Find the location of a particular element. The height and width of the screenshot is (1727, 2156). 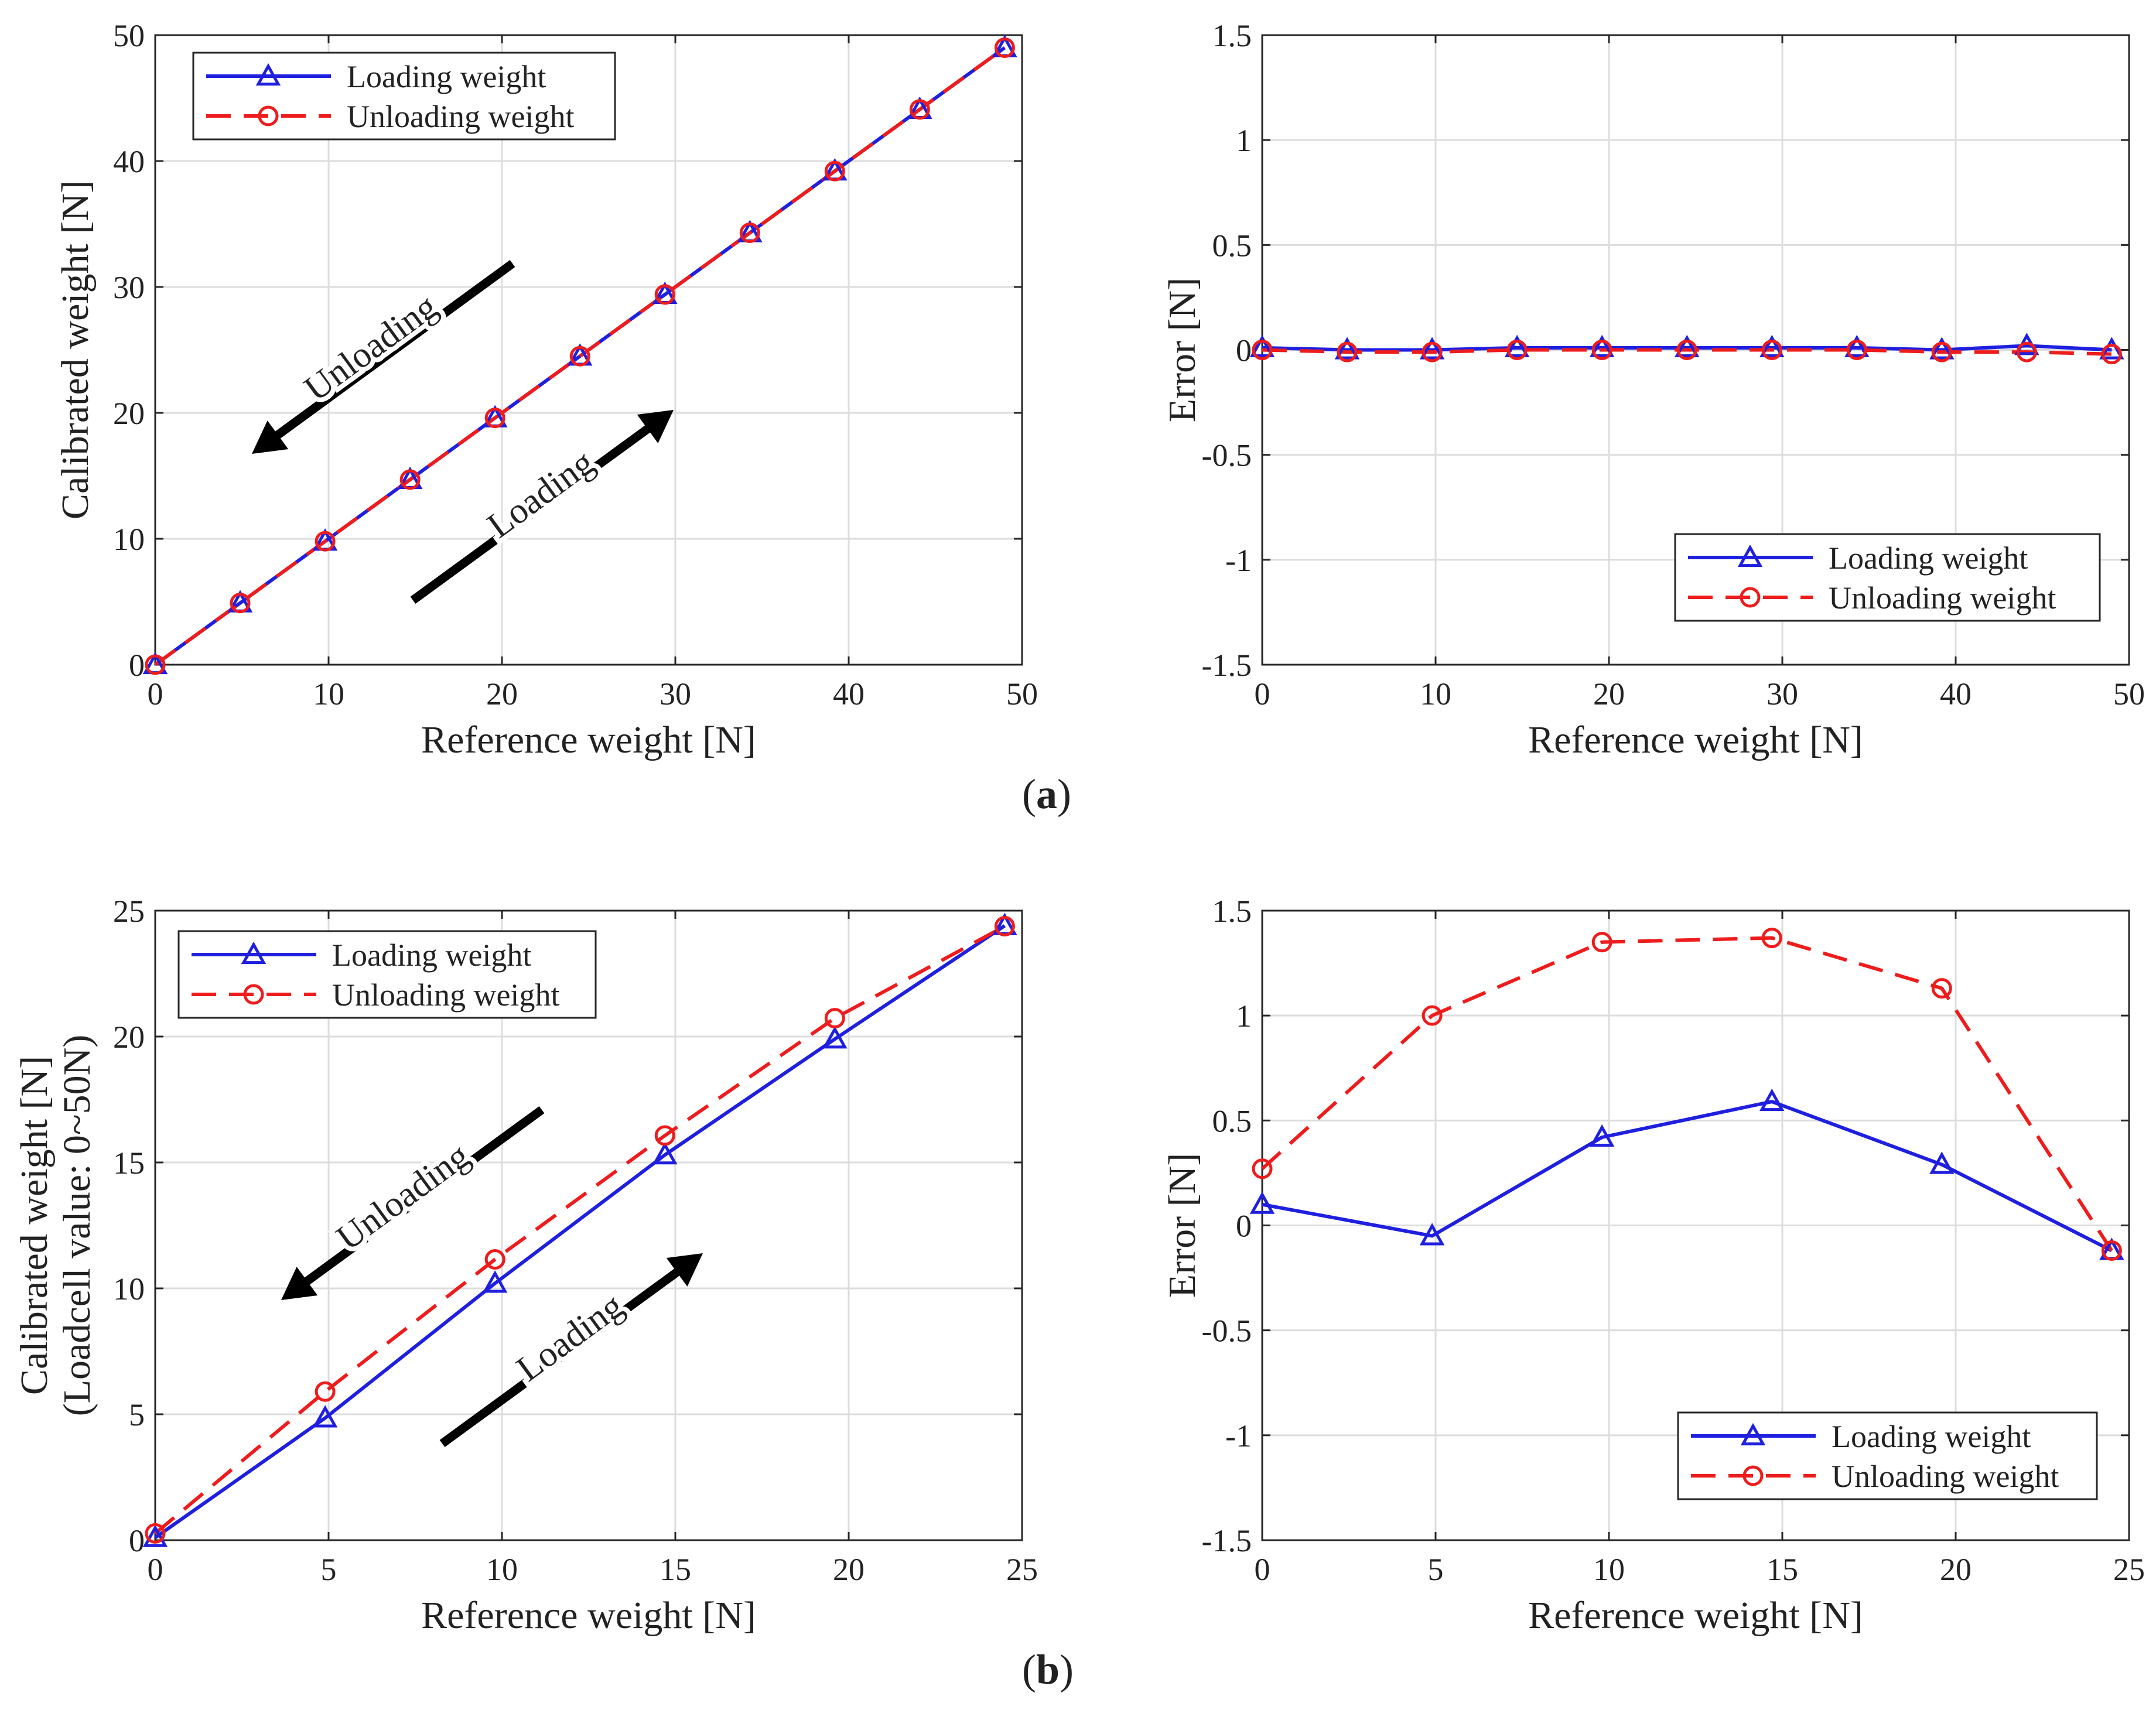

y-axis-label: Error [N] is located at coordinates (1182, 1225).